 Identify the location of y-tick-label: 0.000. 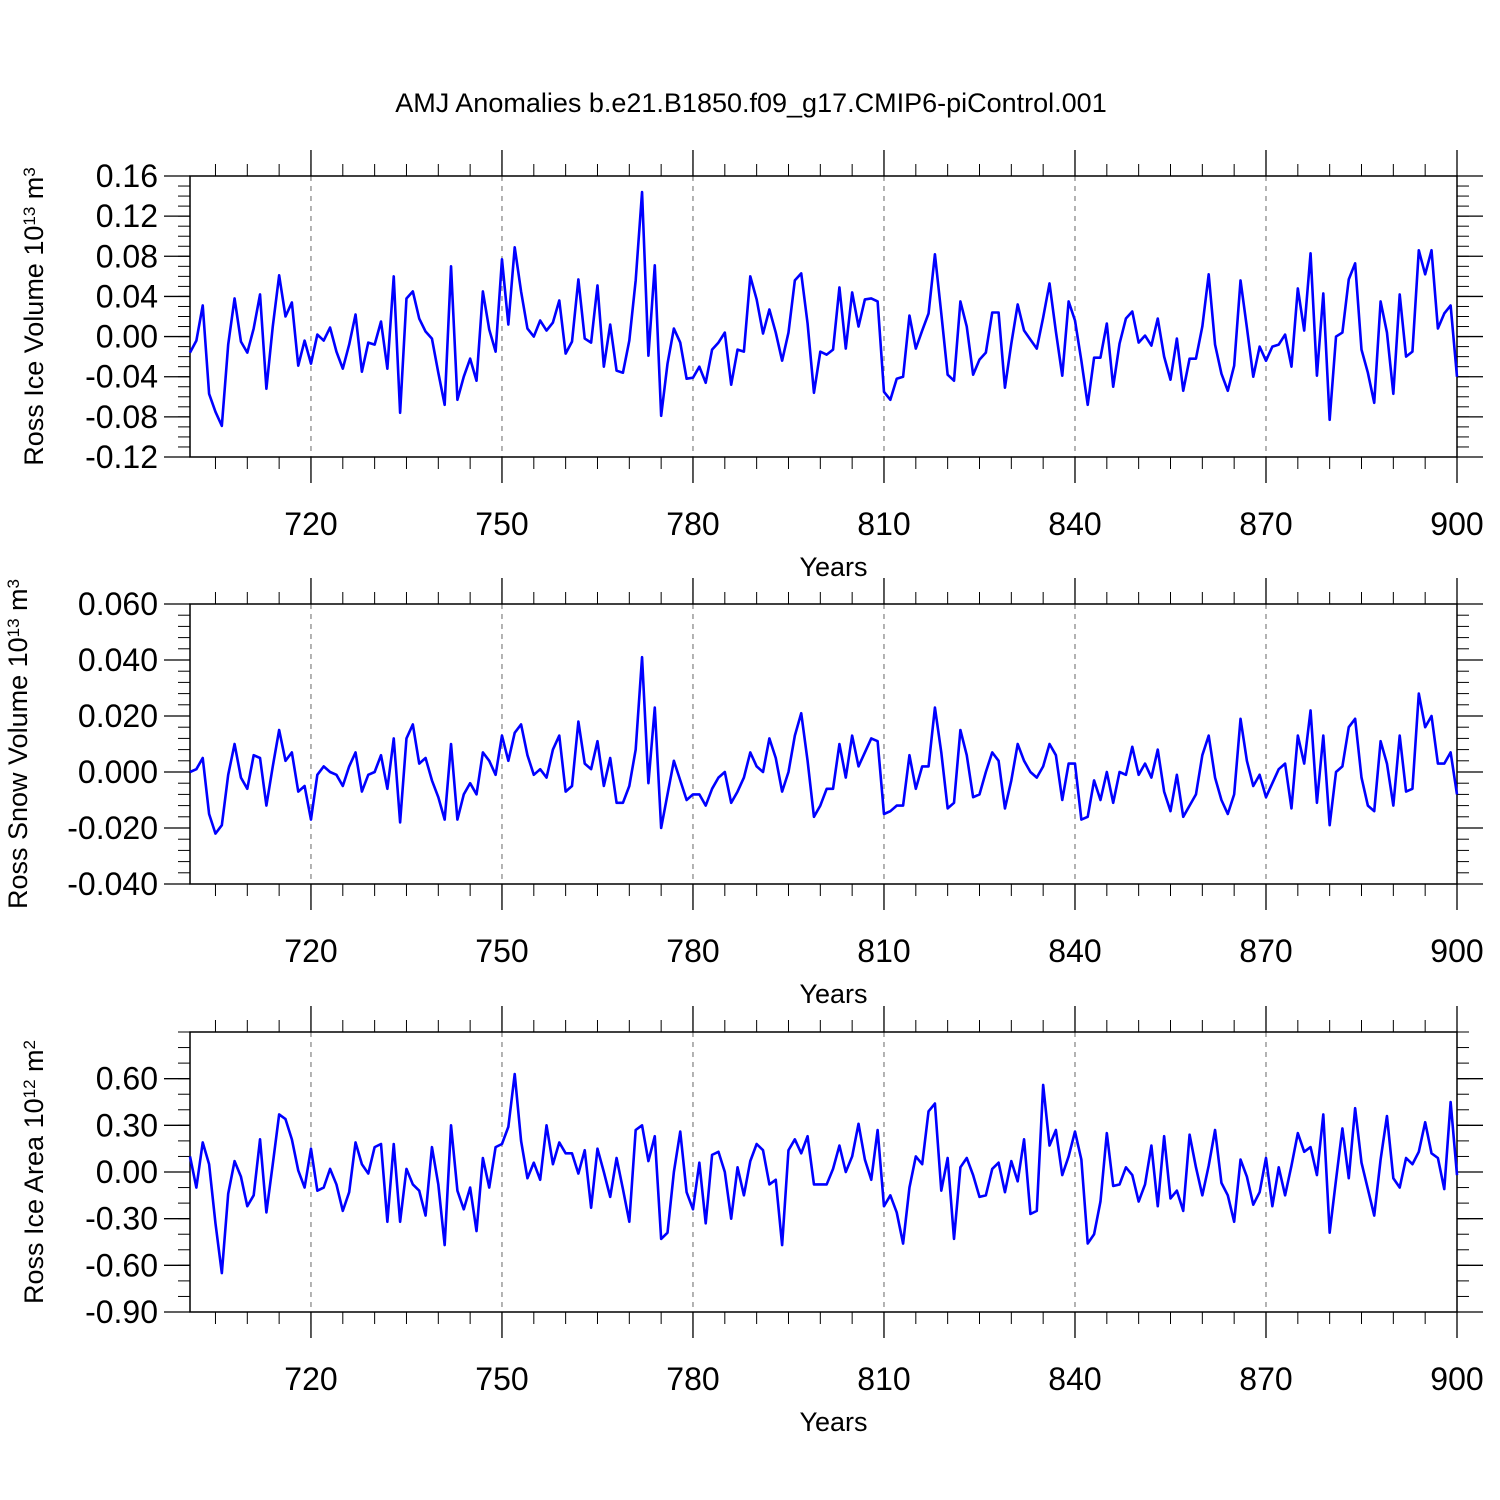
(118, 772).